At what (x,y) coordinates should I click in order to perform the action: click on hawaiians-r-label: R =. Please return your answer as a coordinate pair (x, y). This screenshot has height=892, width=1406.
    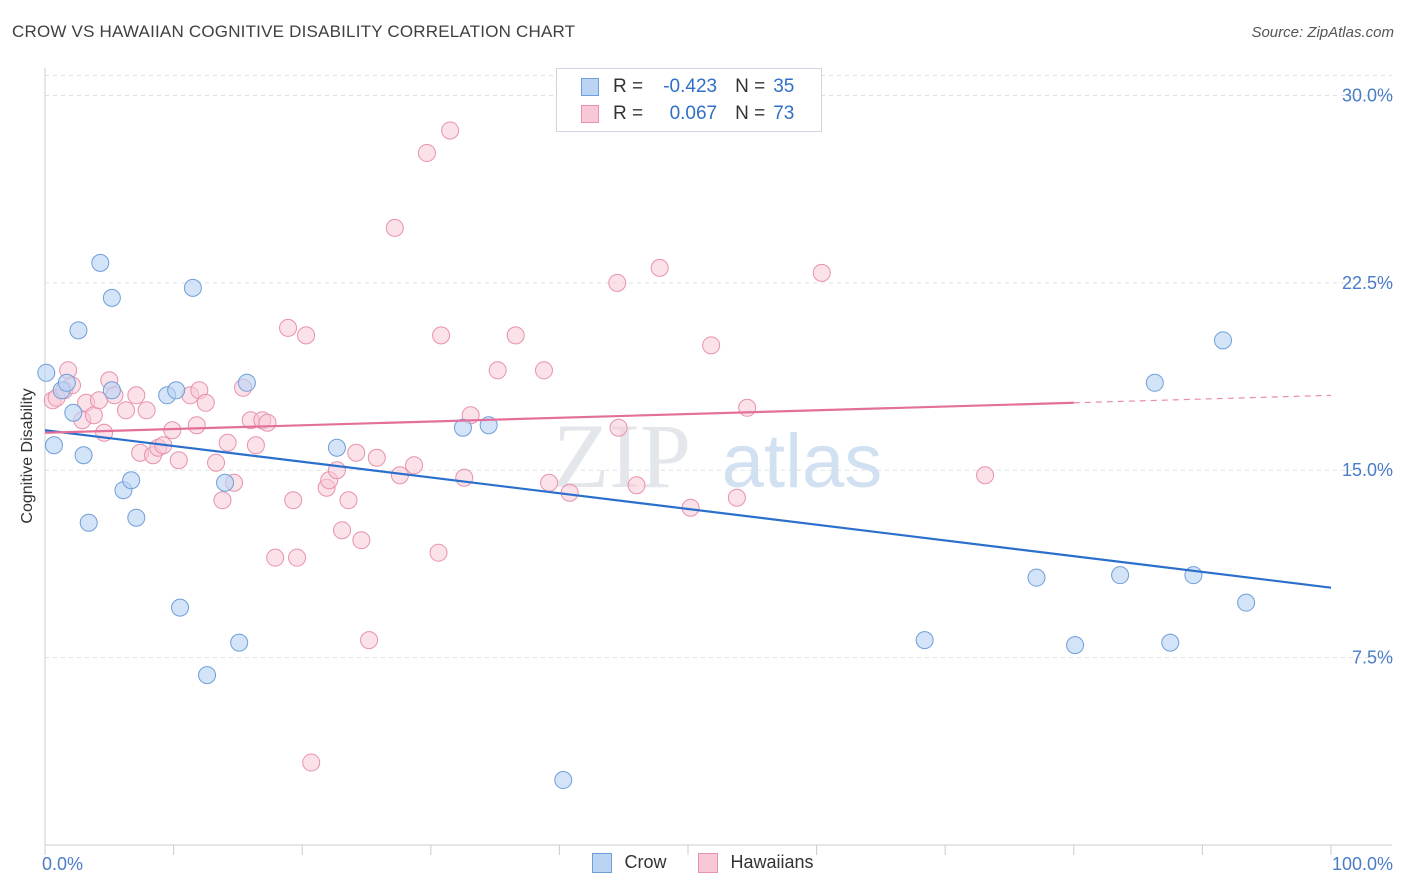
    Looking at the image, I should click on (628, 113).